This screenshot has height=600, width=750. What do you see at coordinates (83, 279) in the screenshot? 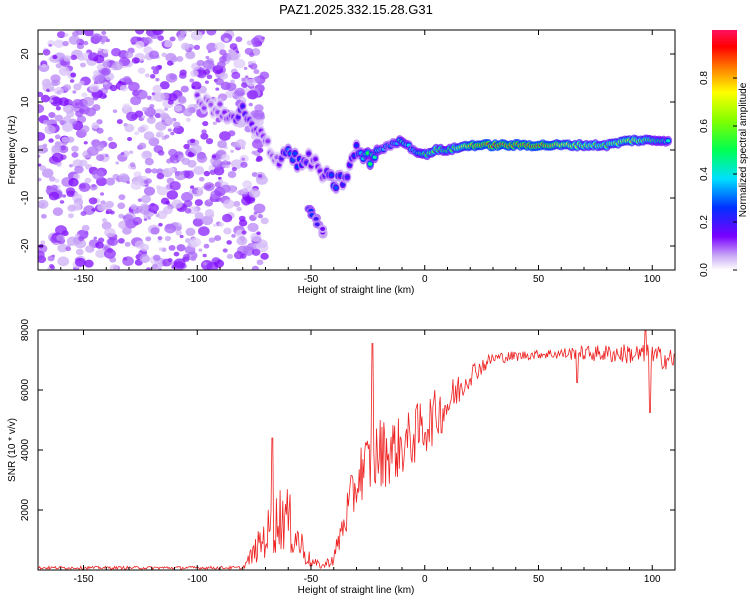
I see `spectrogram-xtick-label: -150` at bounding box center [83, 279].